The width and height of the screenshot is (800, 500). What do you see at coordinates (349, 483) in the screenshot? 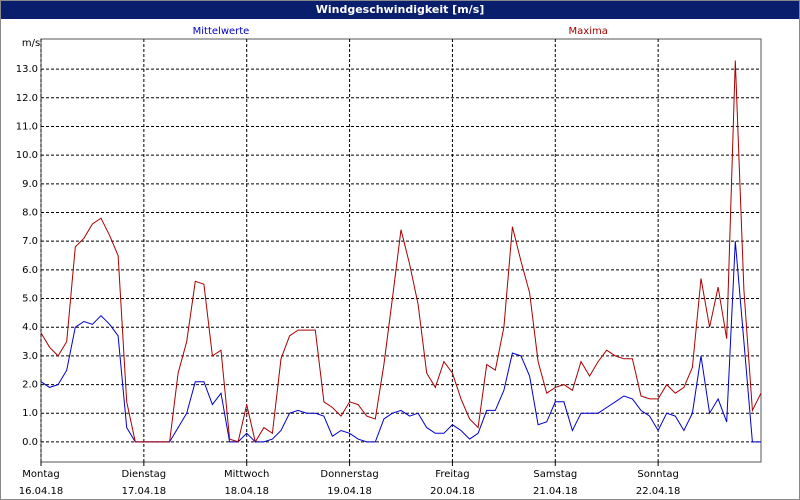
I see `x-tick-label: Donnerstag 19.04.18` at bounding box center [349, 483].